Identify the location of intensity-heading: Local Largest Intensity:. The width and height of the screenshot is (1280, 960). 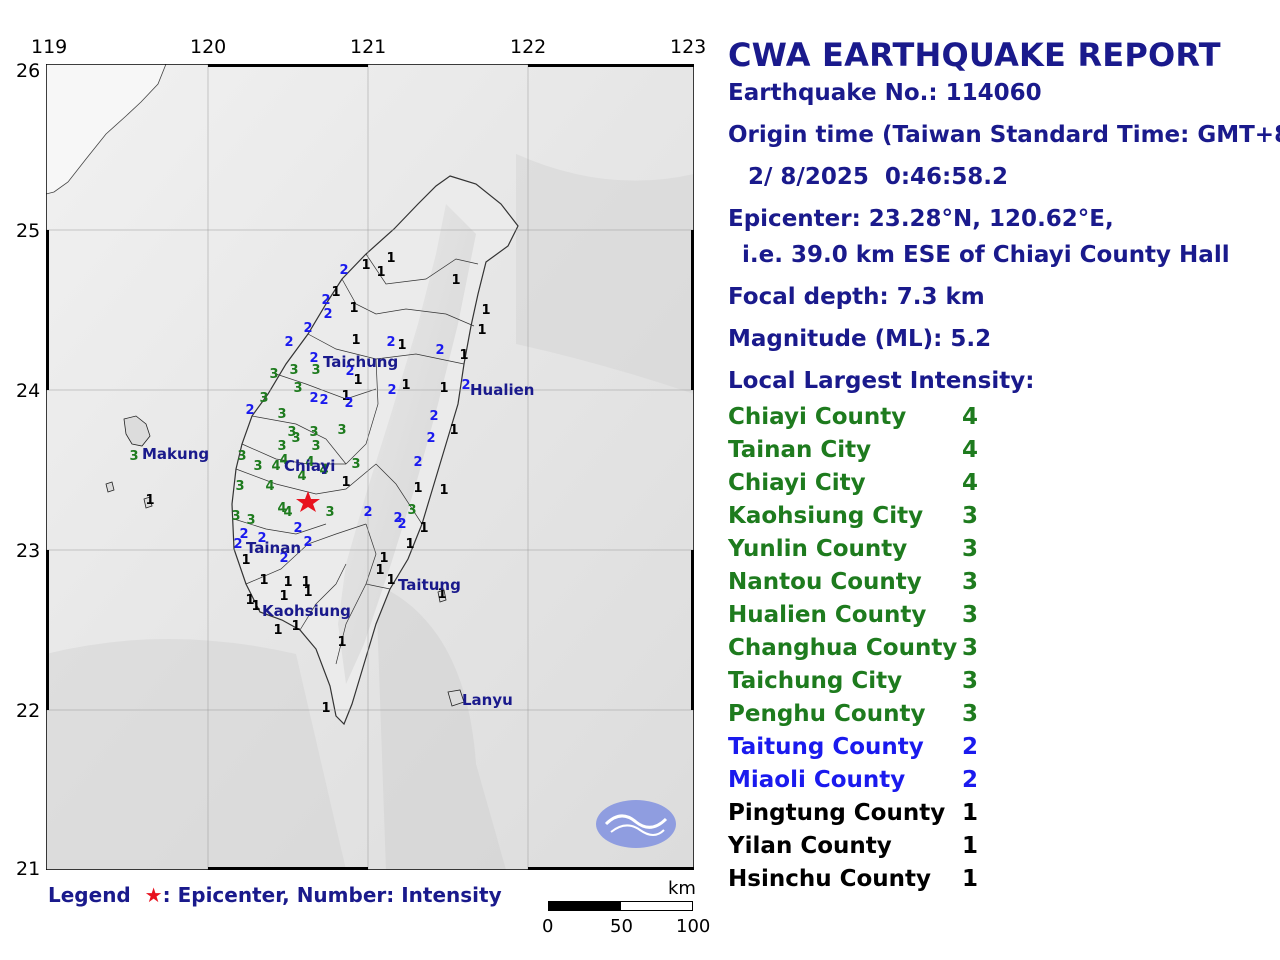
(881, 381).